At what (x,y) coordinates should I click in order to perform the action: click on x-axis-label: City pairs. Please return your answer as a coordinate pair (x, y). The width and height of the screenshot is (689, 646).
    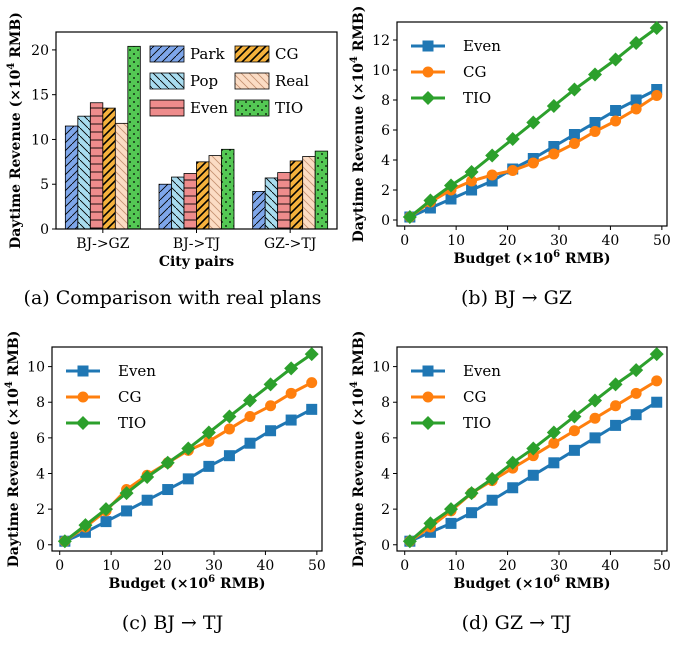
    Looking at the image, I should click on (196, 262).